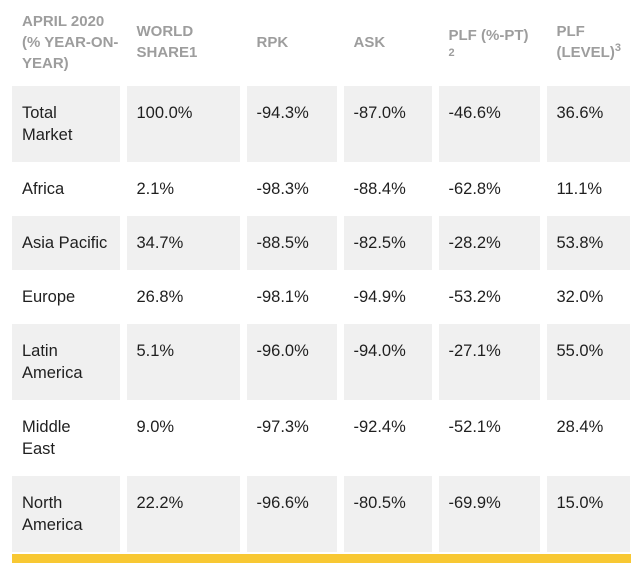 The width and height of the screenshot is (644, 563). Describe the element at coordinates (167, 52) in the screenshot. I see `header-line: SHARE1` at that location.